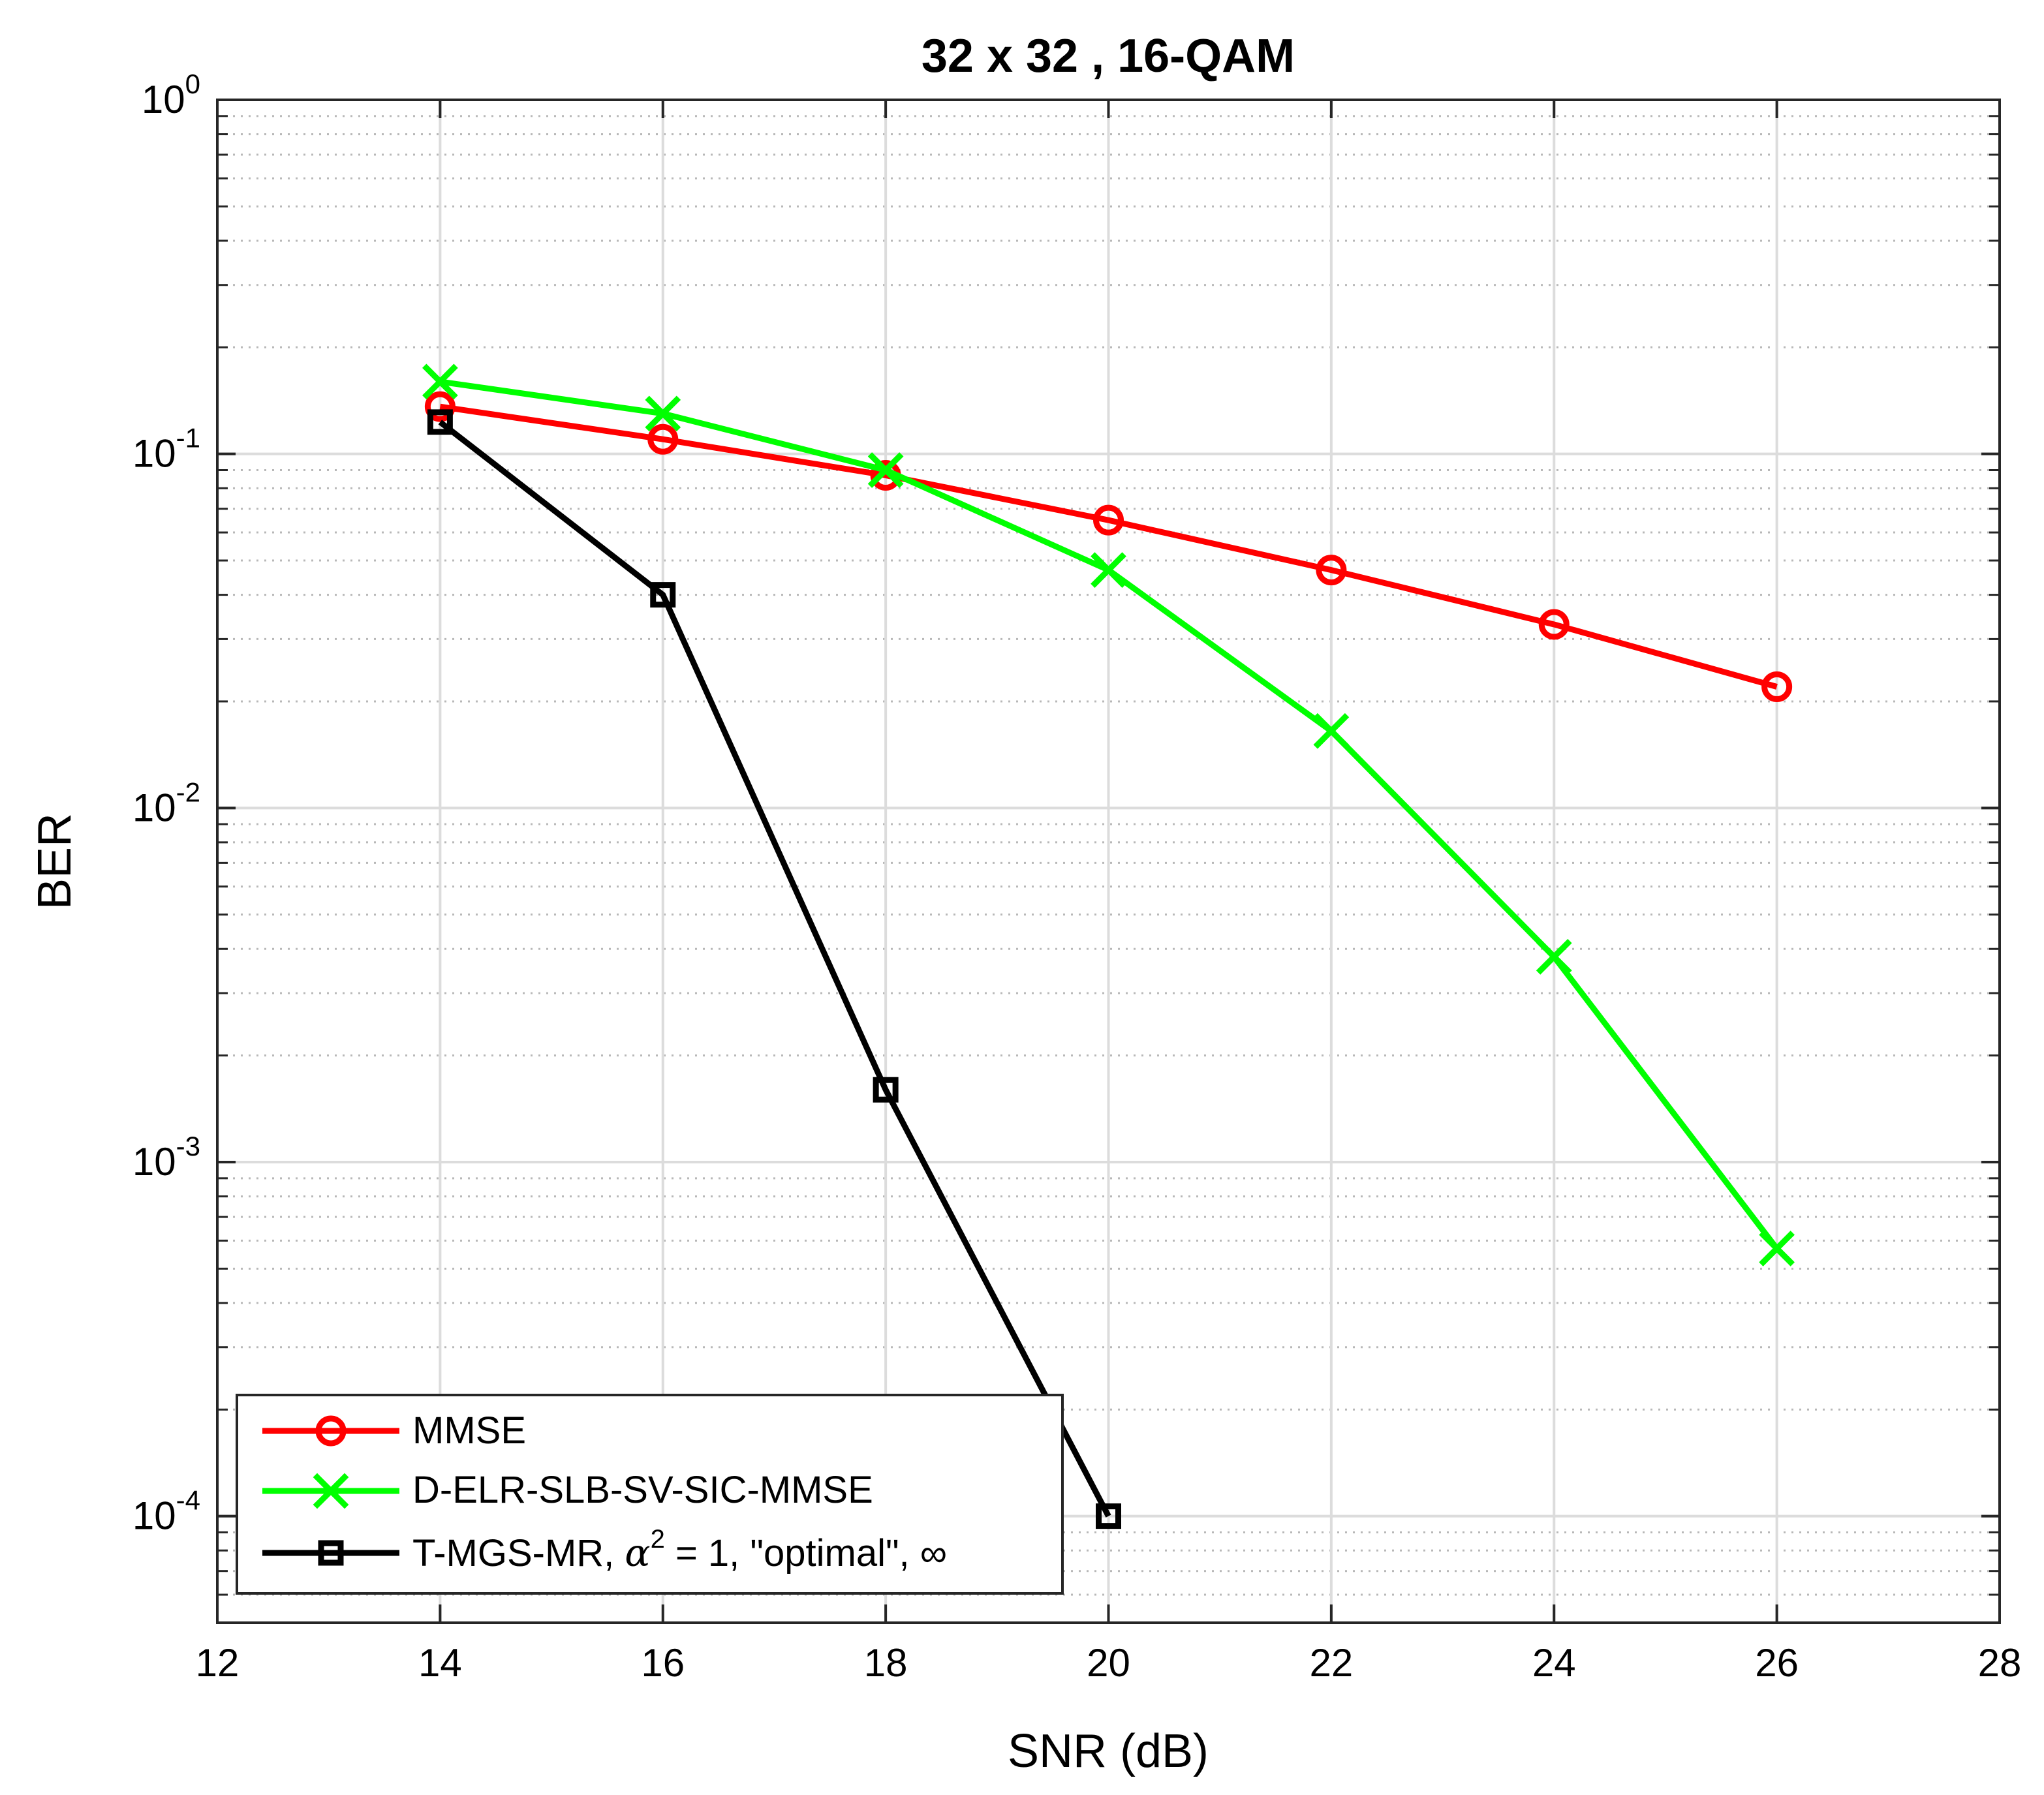 This screenshot has width=2044, height=1795. I want to click on legend-label-t-mgs-mr: T-MGS-MR, α2 = 1, "optimal", ∞, so click(679, 1550).